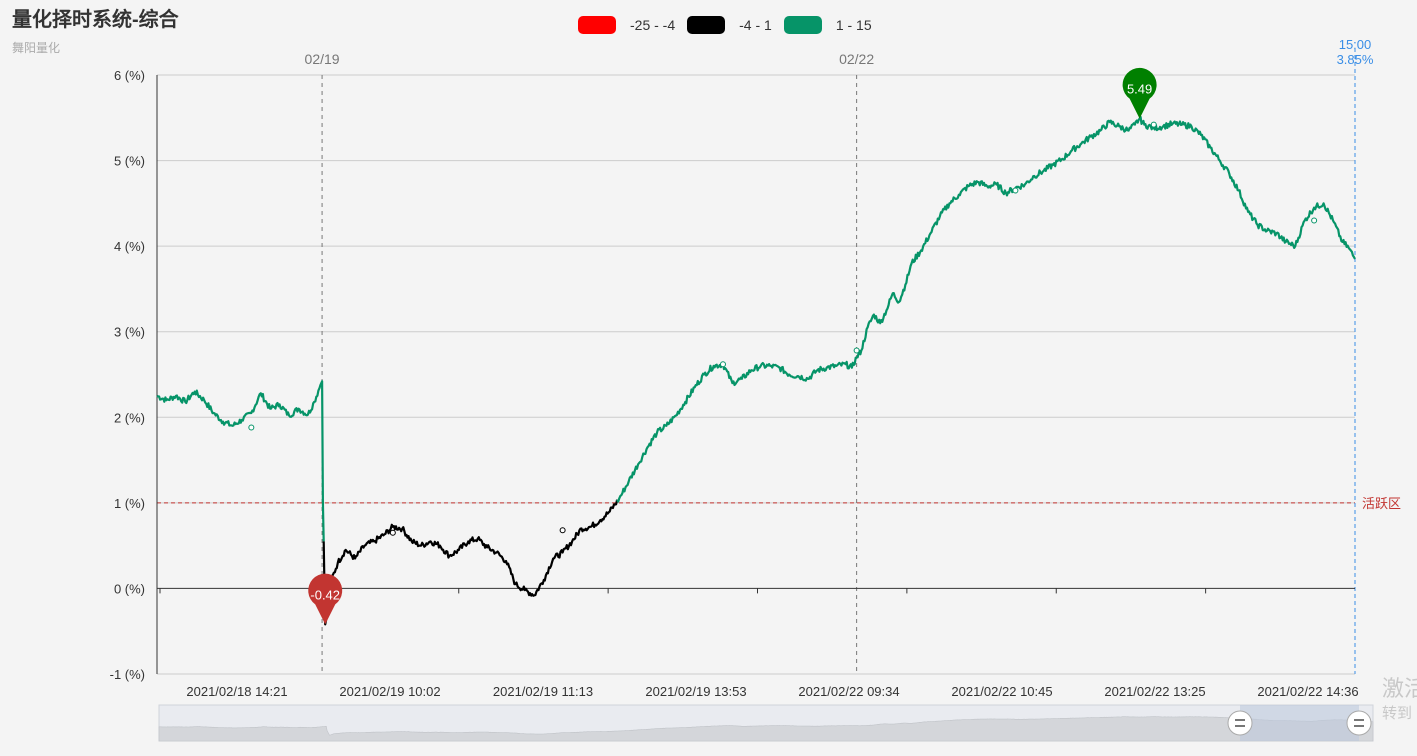 This screenshot has height=756, width=1417. What do you see at coordinates (755, 25) in the screenshot?
I see `legend-label: -4 - 1` at bounding box center [755, 25].